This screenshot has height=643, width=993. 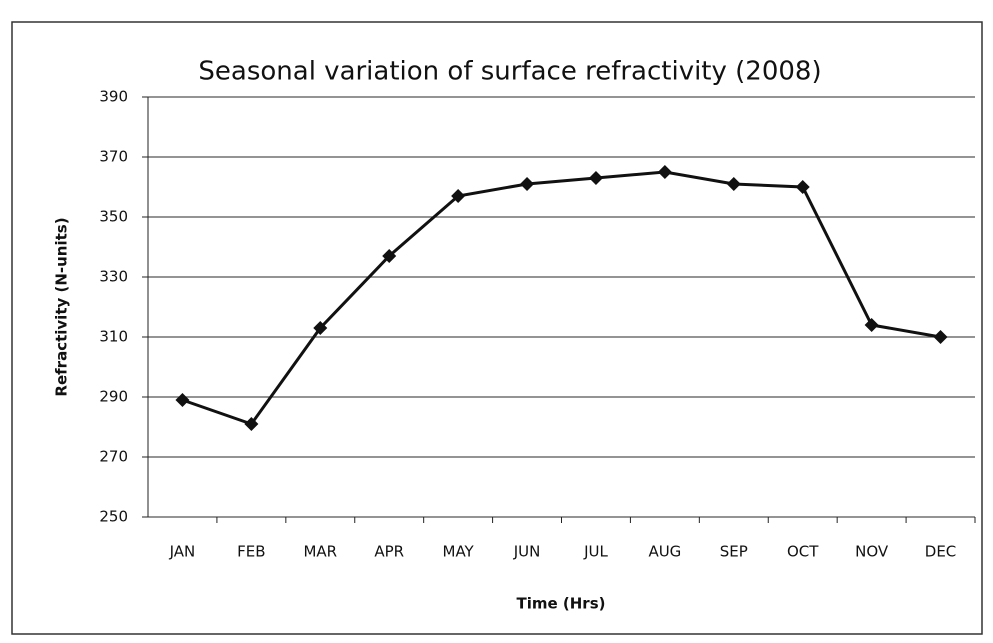 What do you see at coordinates (561, 604) in the screenshot?
I see `x-axis-label: Time (Hrs)` at bounding box center [561, 604].